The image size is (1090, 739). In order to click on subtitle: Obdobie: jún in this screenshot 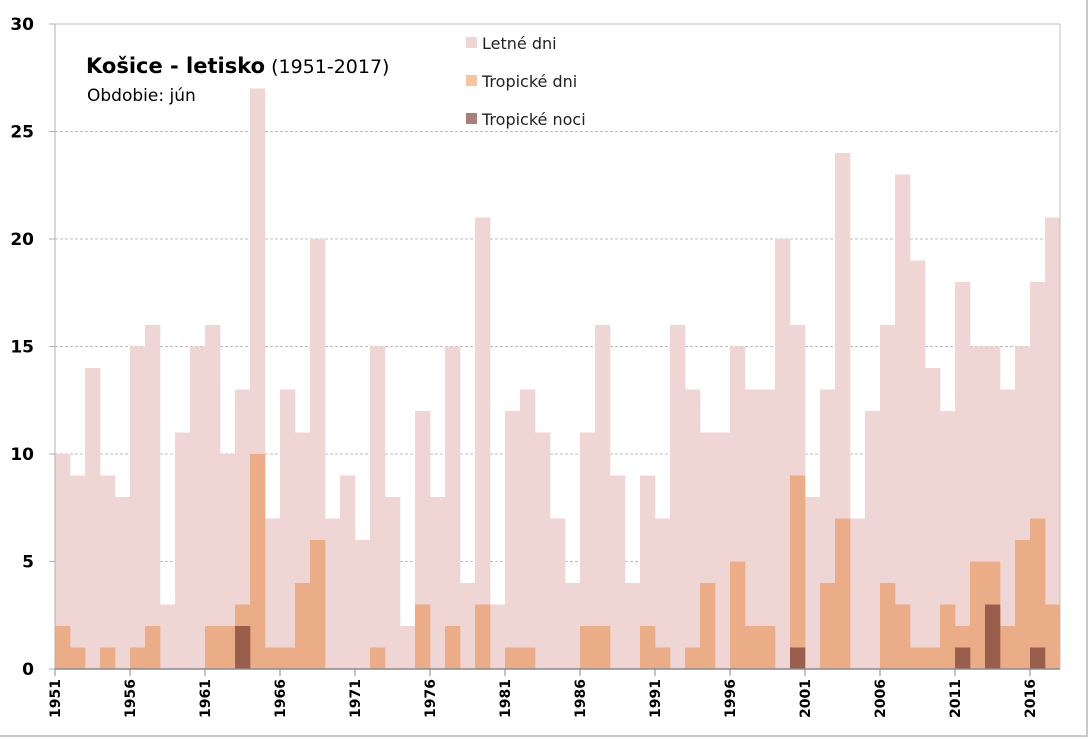, I will do `click(141, 96)`.